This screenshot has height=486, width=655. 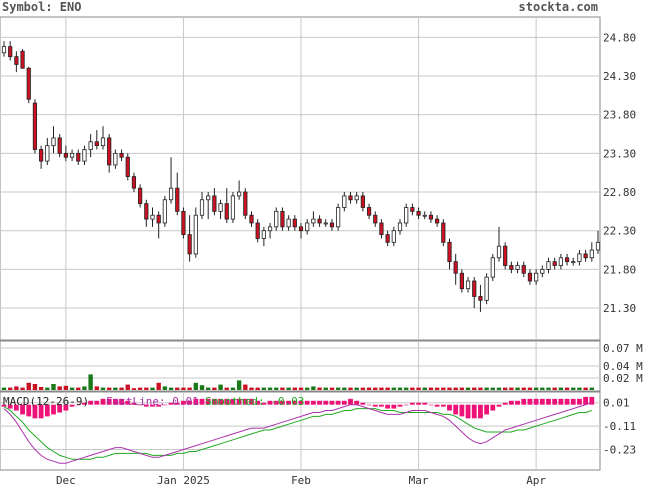 I want to click on price-tick-label: 21.80, so click(x=619, y=269).